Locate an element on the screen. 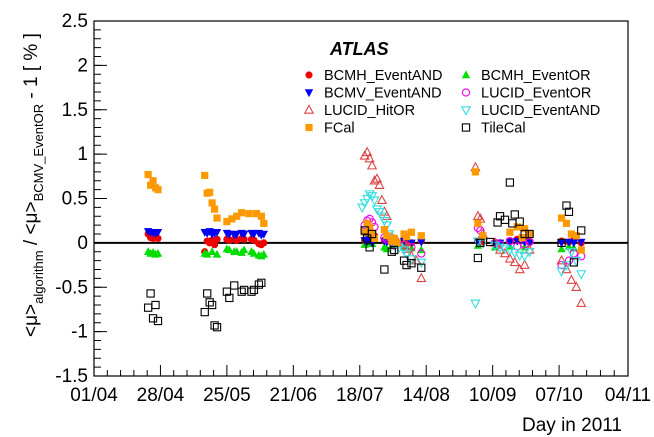 Image resolution: width=654 pixels, height=437 pixels. y-tick-label: -1.5 is located at coordinates (71, 376).